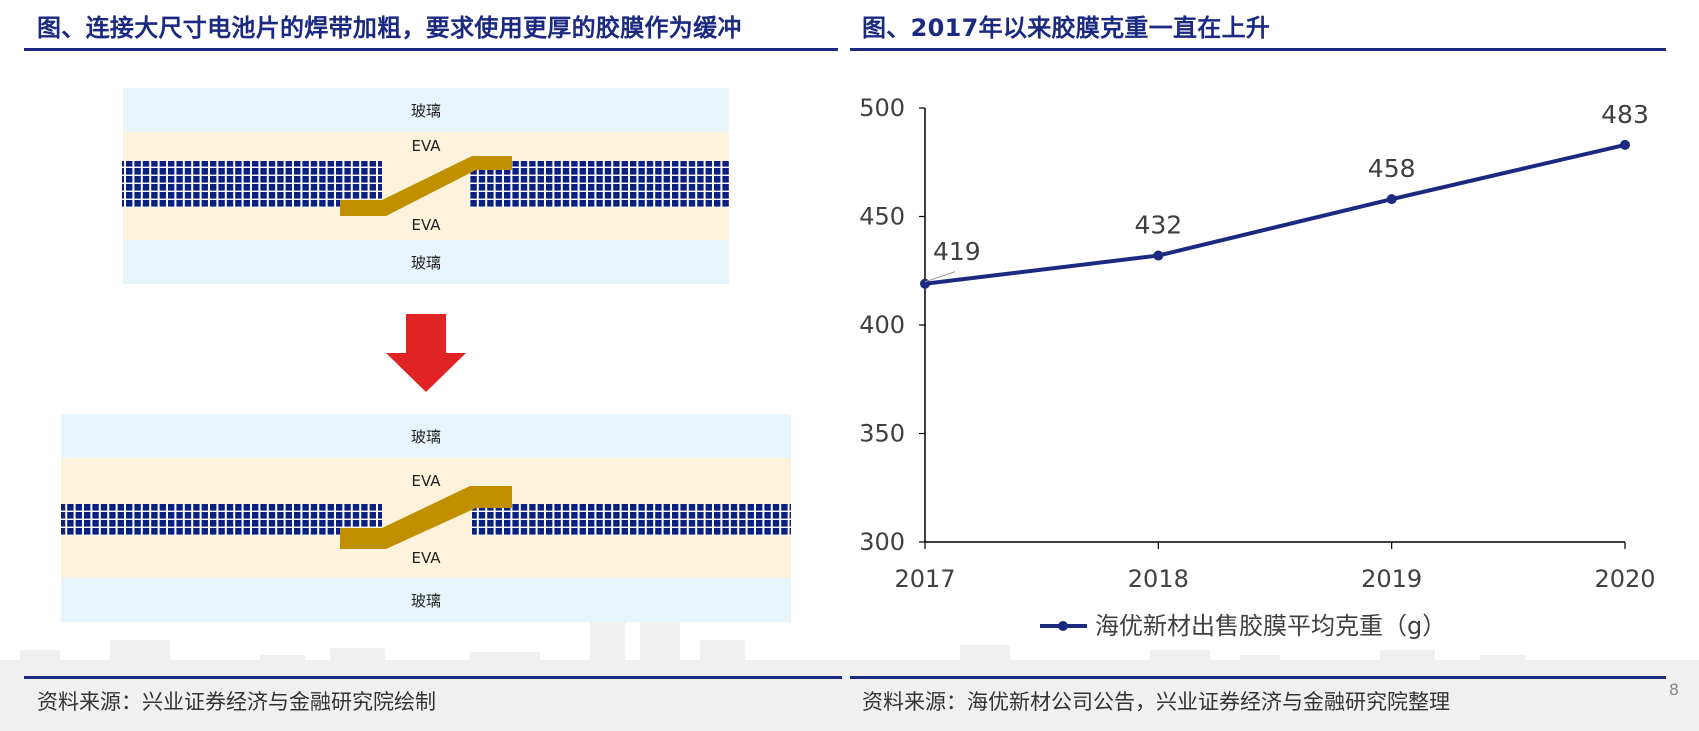  I want to click on data-label-leader, so click(940, 277).